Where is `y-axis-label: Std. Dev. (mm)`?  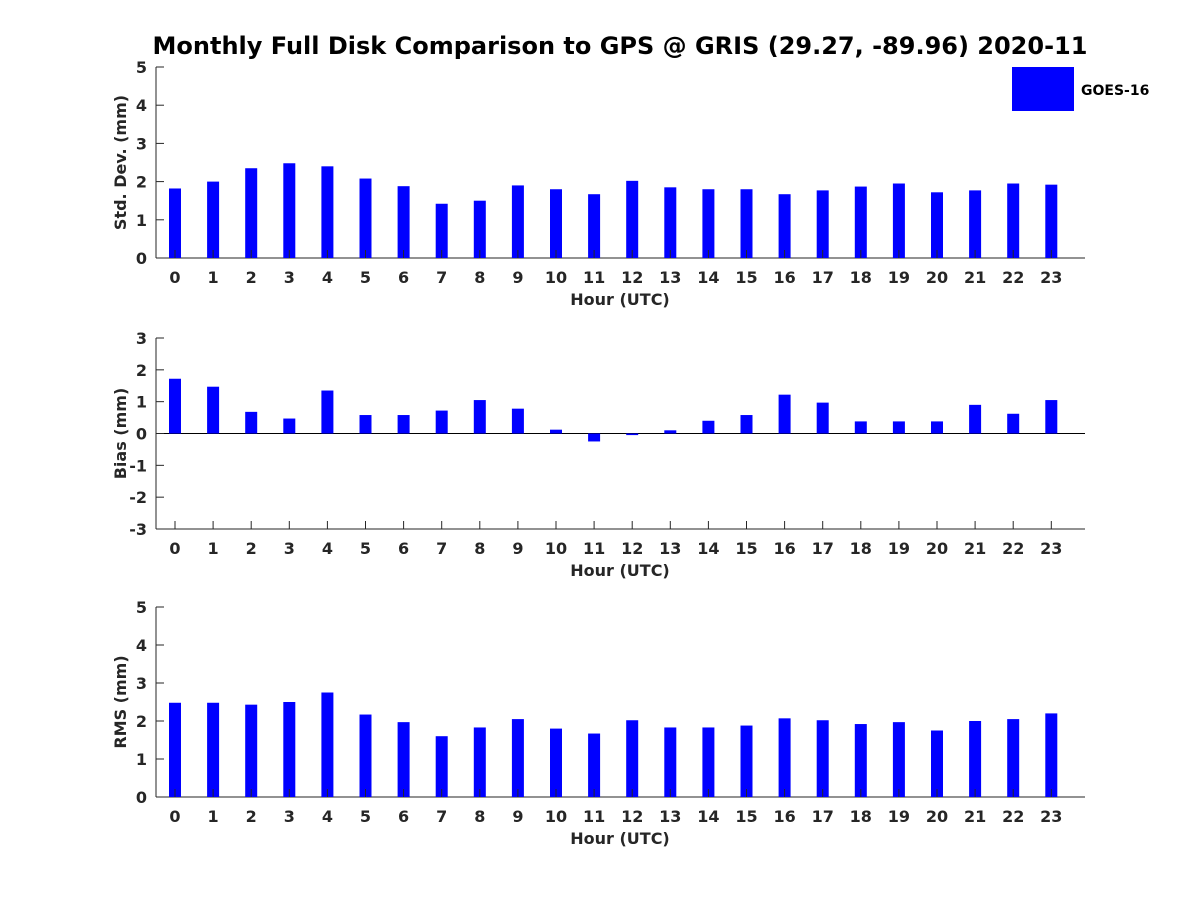 y-axis-label: Std. Dev. (mm) is located at coordinates (120, 162).